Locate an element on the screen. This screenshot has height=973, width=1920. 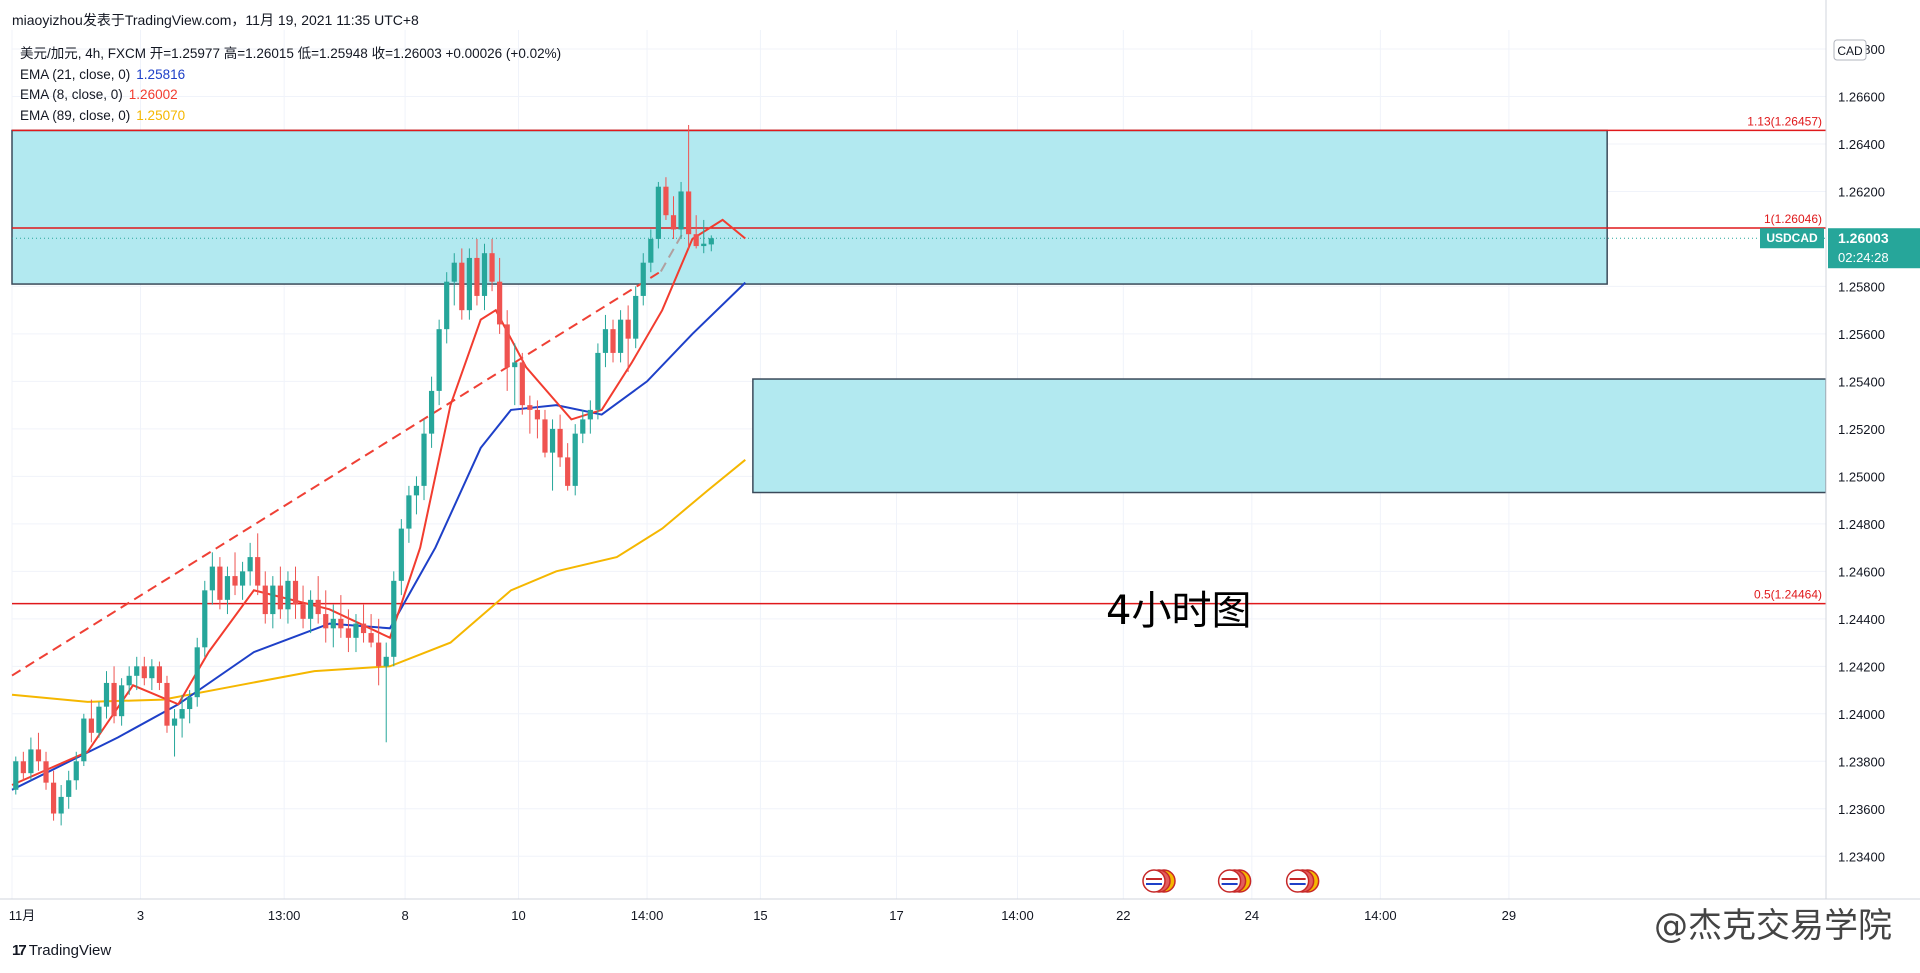
ema21-value: 1.25816 is located at coordinates (161, 74).